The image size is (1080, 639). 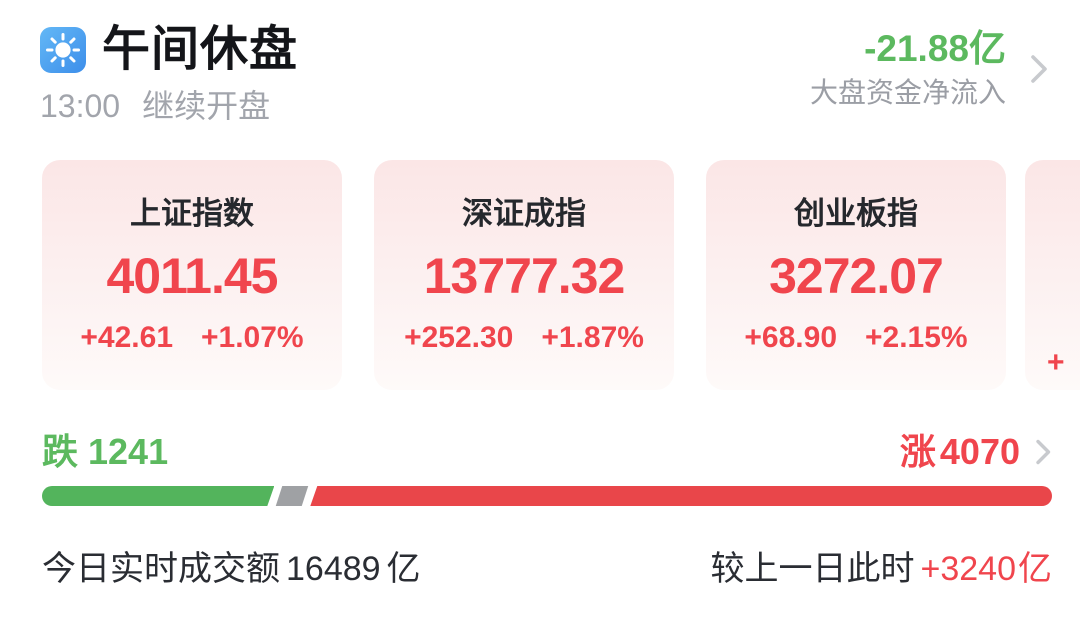 I want to click on turnover-compare: 较上一日此时 +3240亿, so click(x=882, y=569).